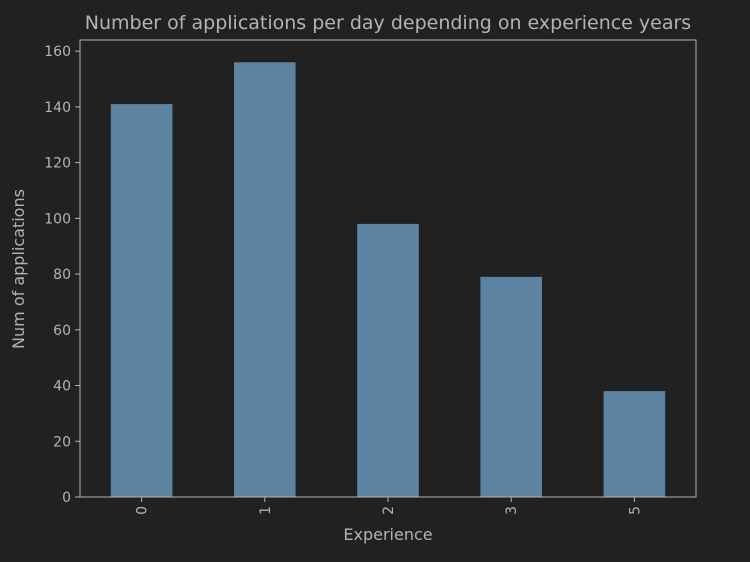 The width and height of the screenshot is (750, 562). Describe the element at coordinates (387, 534) in the screenshot. I see `x-axis-label: Experience` at that location.